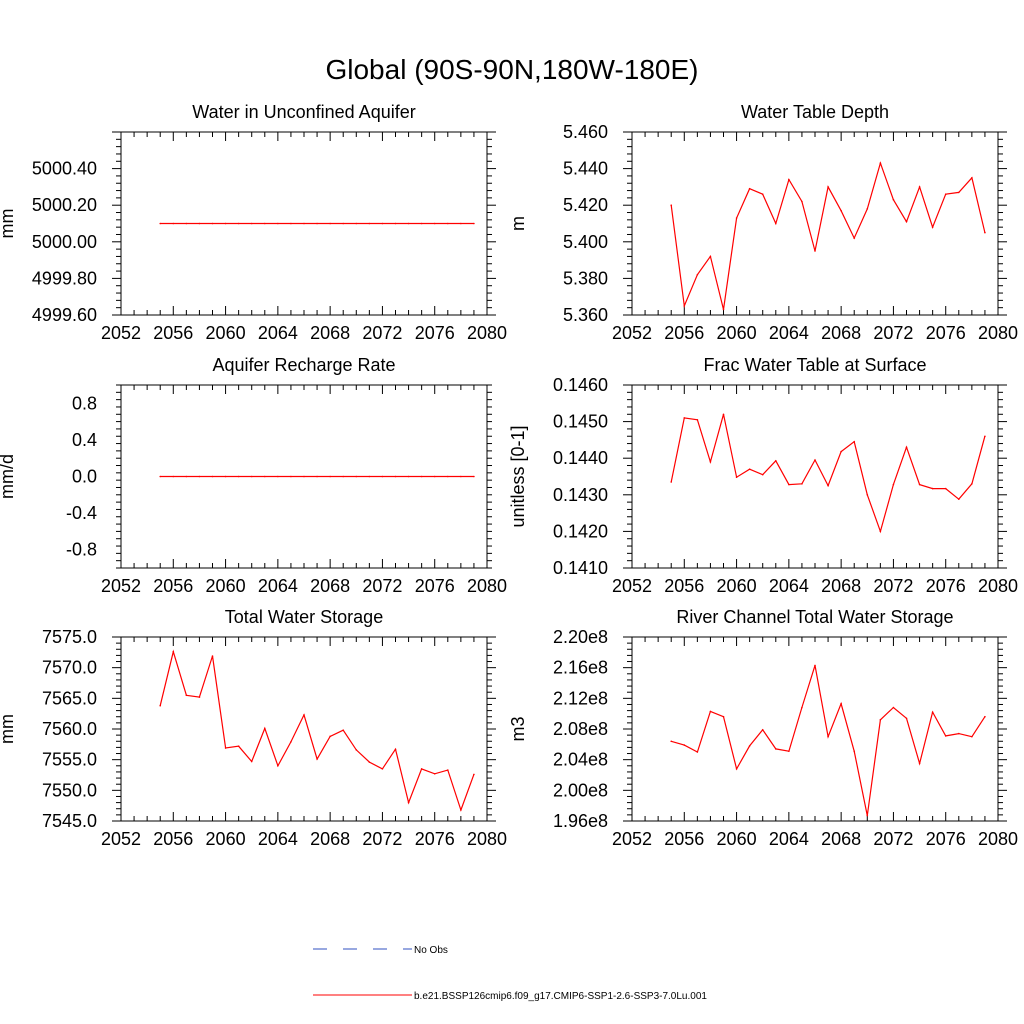 This screenshot has width=1024, height=1024. Describe the element at coordinates (382, 839) in the screenshot. I see `x-tick-label: 2072` at that location.